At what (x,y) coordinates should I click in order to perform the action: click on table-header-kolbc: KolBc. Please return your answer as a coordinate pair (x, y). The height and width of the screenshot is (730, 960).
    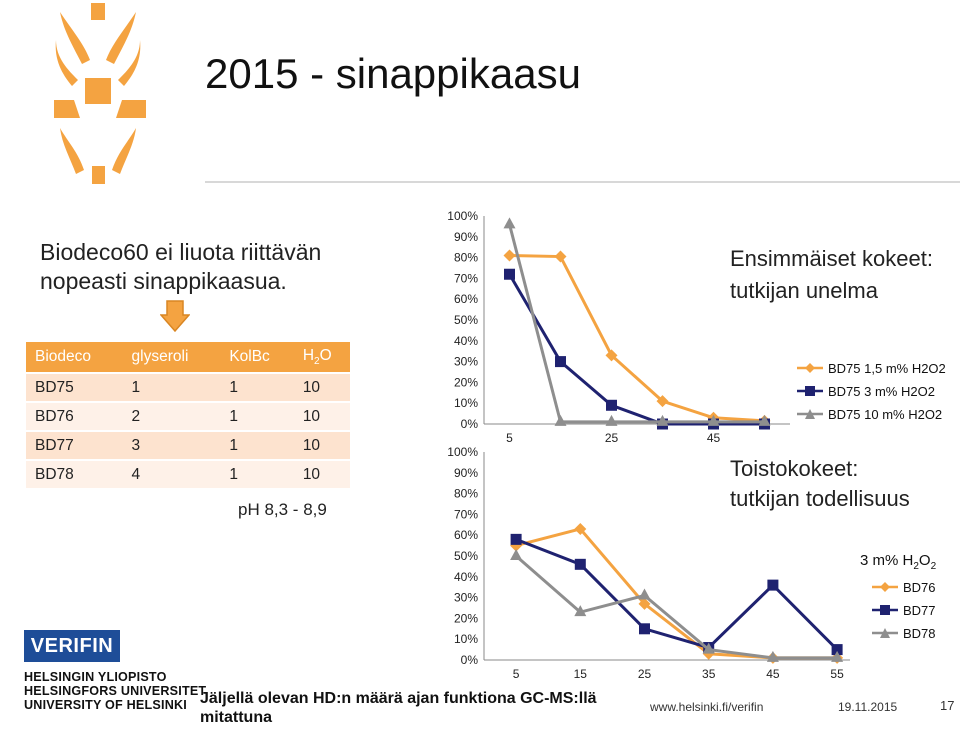
    Looking at the image, I should click on (257, 357).